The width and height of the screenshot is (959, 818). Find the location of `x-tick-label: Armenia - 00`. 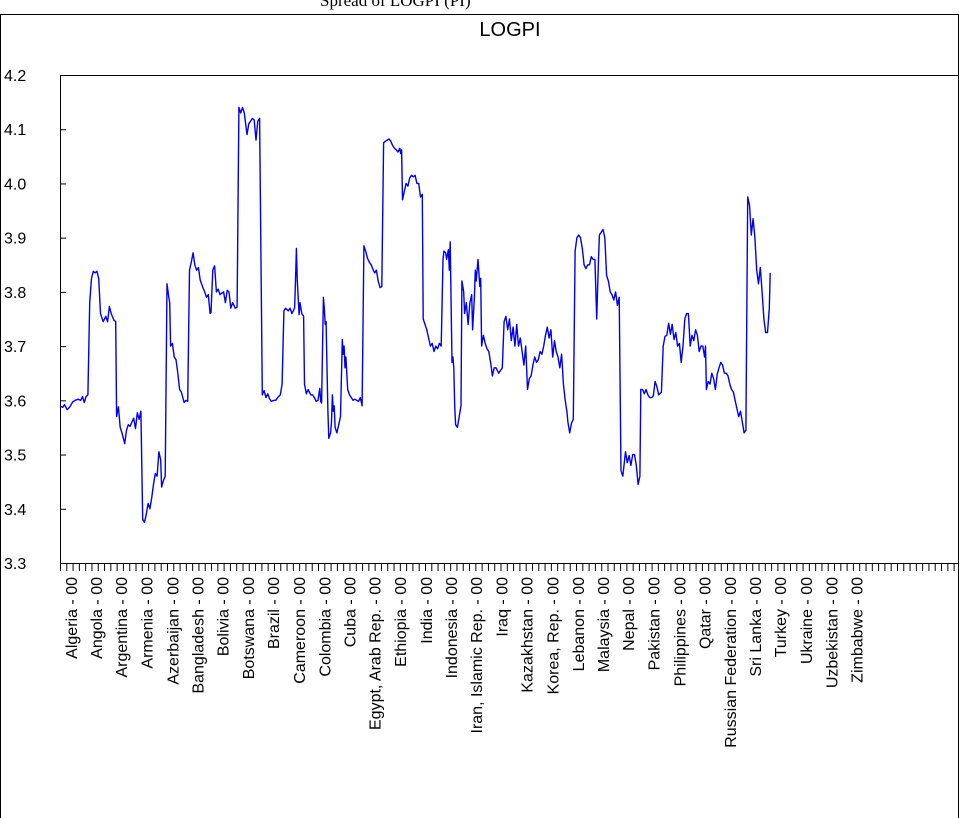

x-tick-label: Armenia - 00 is located at coordinates (147, 623).